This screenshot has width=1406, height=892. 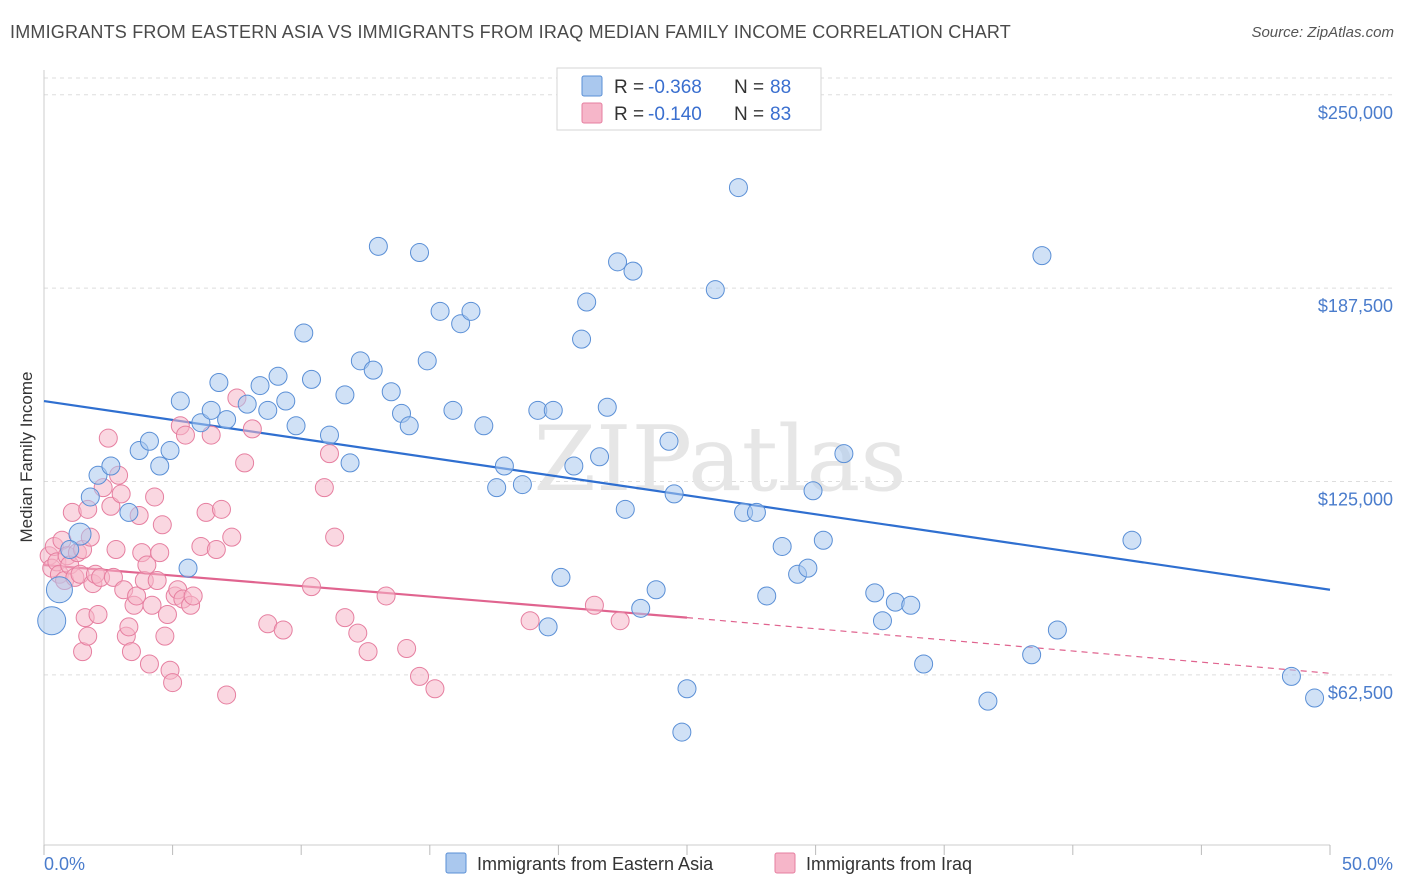 I want to click on legend-r-value-0: -0.368, so click(x=675, y=87).